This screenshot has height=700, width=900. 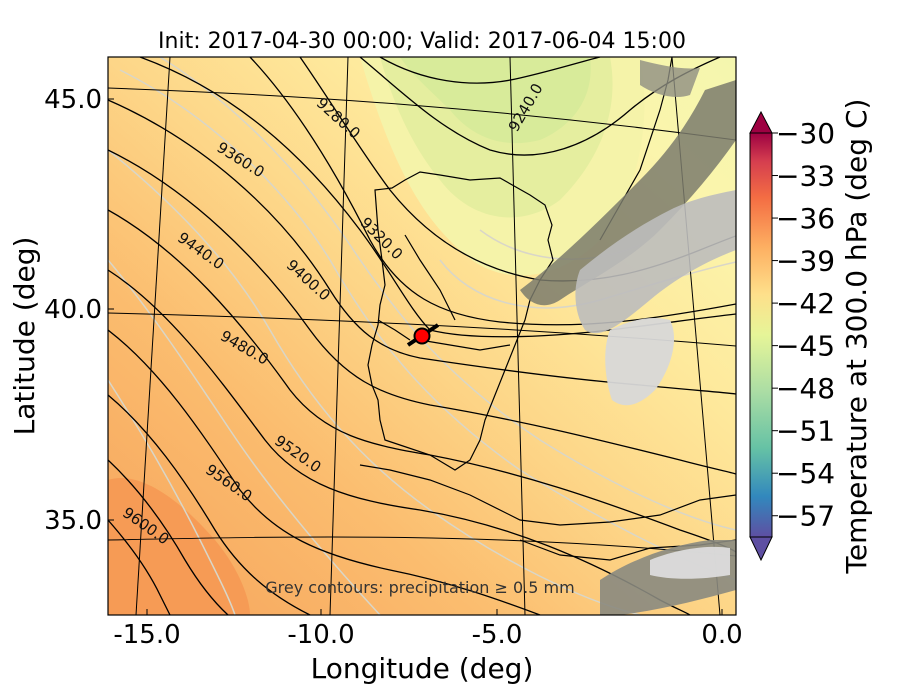 I want to click on colorbar-tick-label: −36, so click(x=805, y=218).